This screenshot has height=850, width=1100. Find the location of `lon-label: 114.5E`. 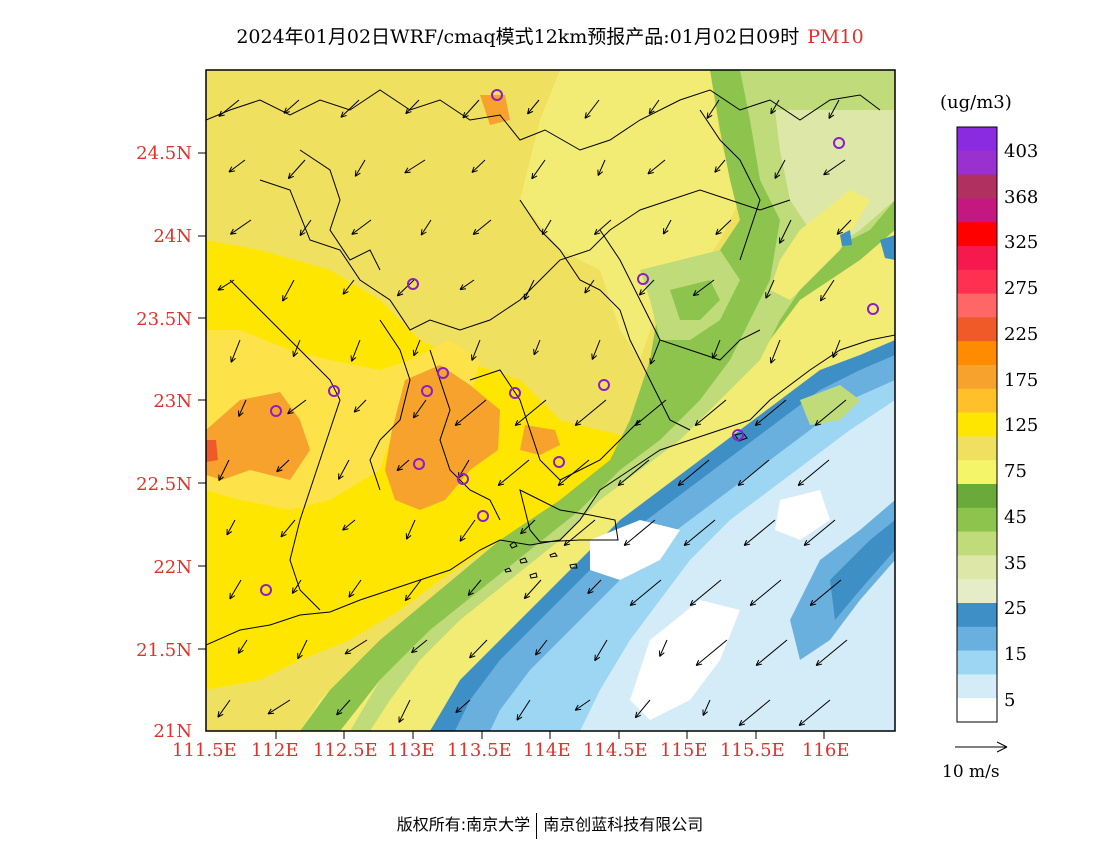

lon-label: 114.5E is located at coordinates (615, 750).